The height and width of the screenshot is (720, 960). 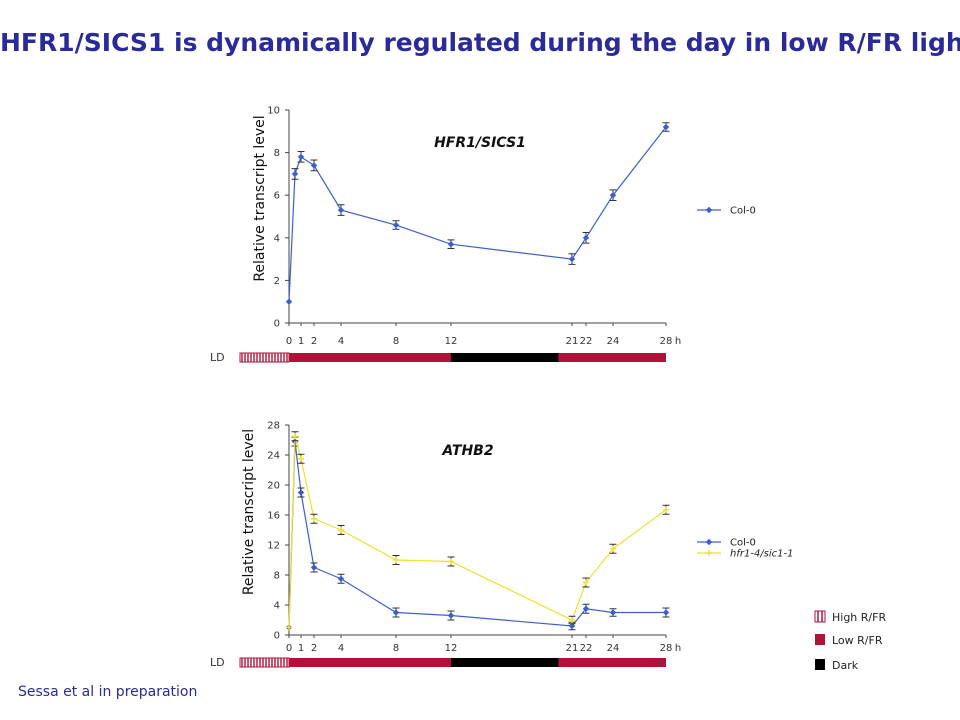 I want to click on key-swatch-dark, so click(x=820, y=664).